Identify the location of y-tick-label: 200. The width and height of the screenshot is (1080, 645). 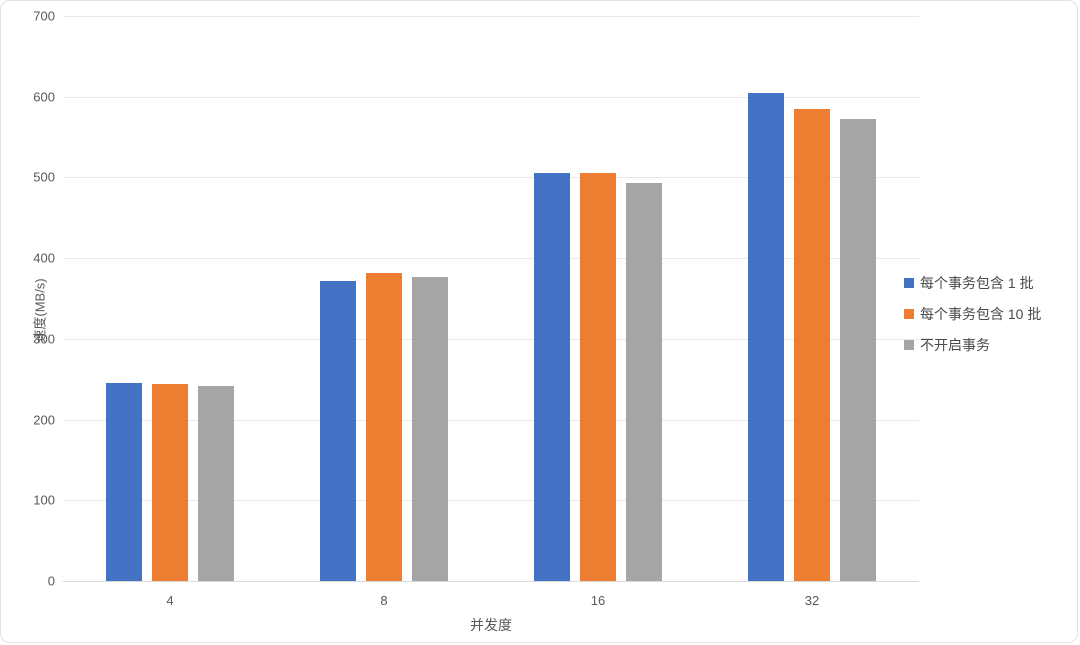
(44, 420).